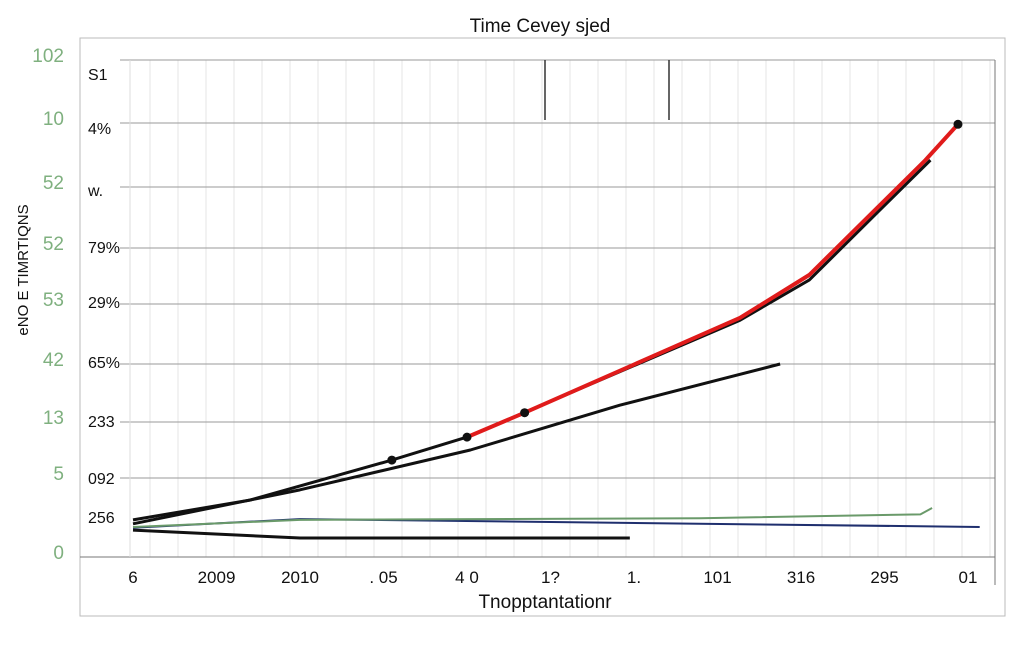 Image resolution: width=1024 pixels, height=645 pixels. Describe the element at coordinates (53, 300) in the screenshot. I see `y-tick-label-outer: 53` at that location.